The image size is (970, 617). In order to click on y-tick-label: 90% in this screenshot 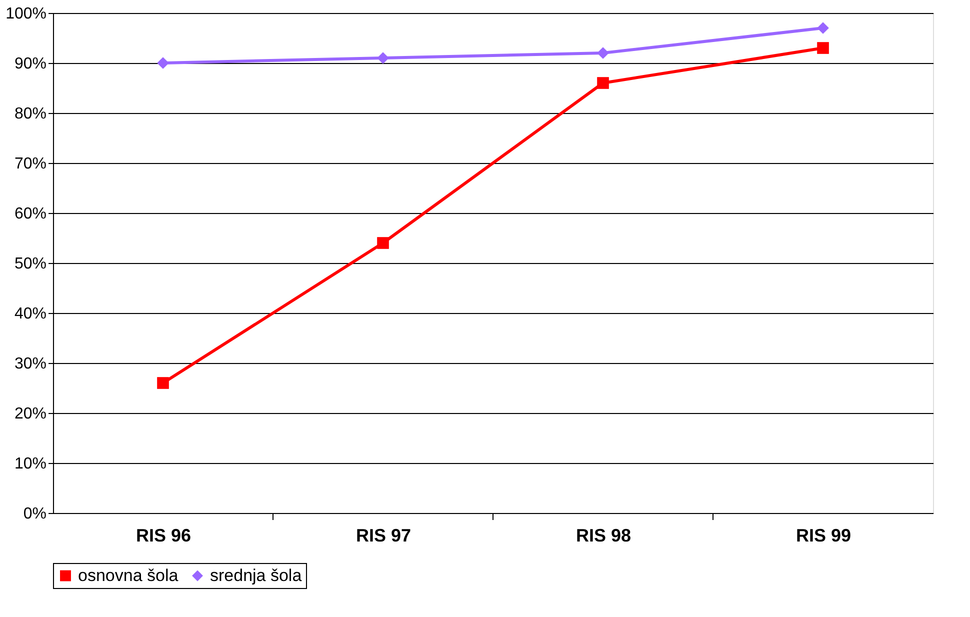, I will do `click(30, 64)`.